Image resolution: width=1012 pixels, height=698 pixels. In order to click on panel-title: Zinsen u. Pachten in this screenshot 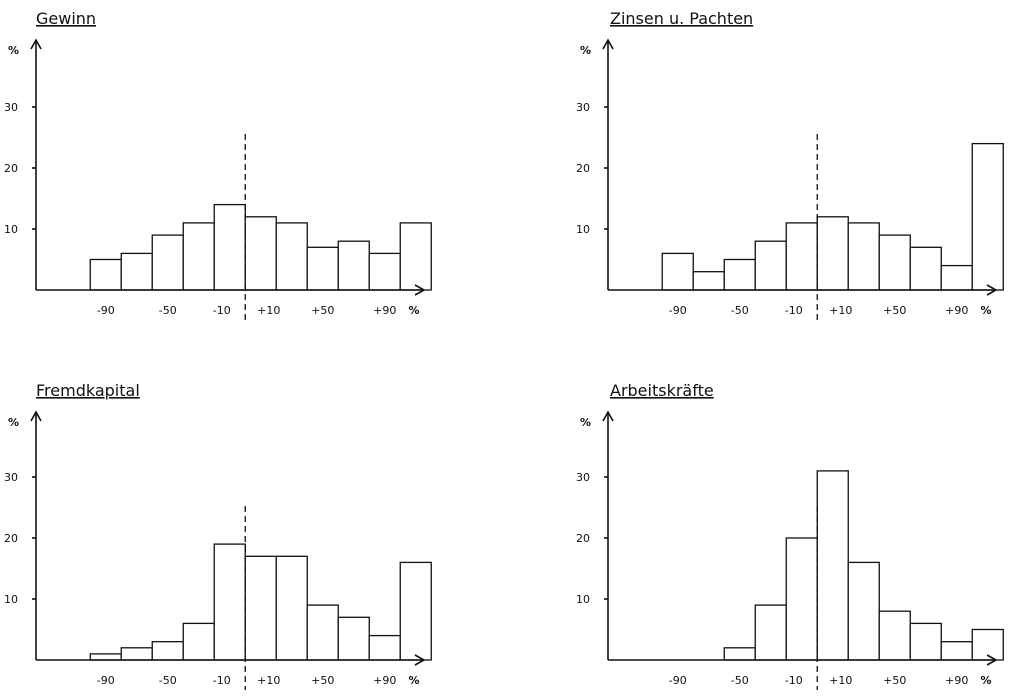, I will do `click(681, 18)`.